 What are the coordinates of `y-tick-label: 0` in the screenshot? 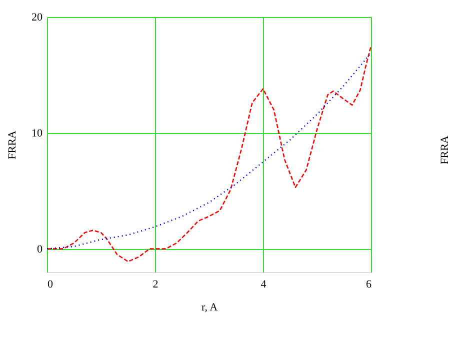 It's located at (40, 249).